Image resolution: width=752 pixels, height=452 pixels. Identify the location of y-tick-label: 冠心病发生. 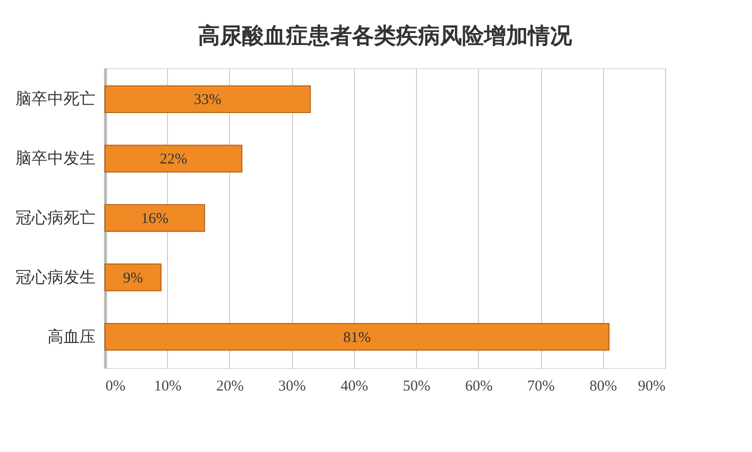
(56, 277).